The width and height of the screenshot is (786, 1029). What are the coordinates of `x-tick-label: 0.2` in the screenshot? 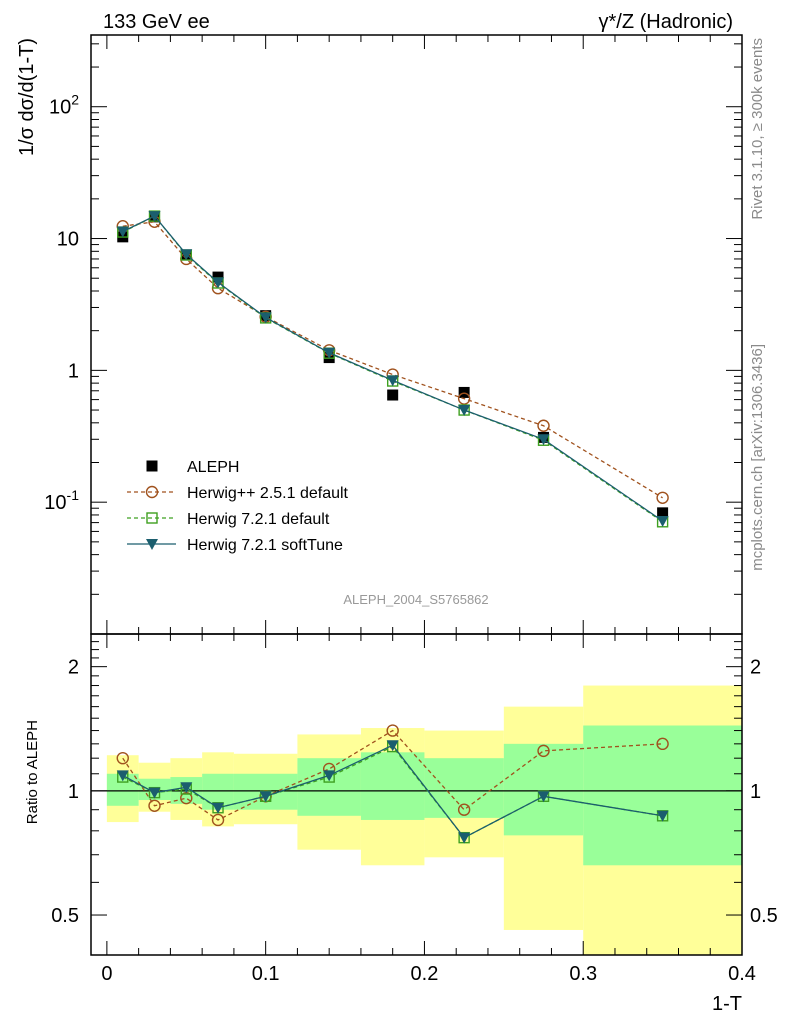 It's located at (425, 974).